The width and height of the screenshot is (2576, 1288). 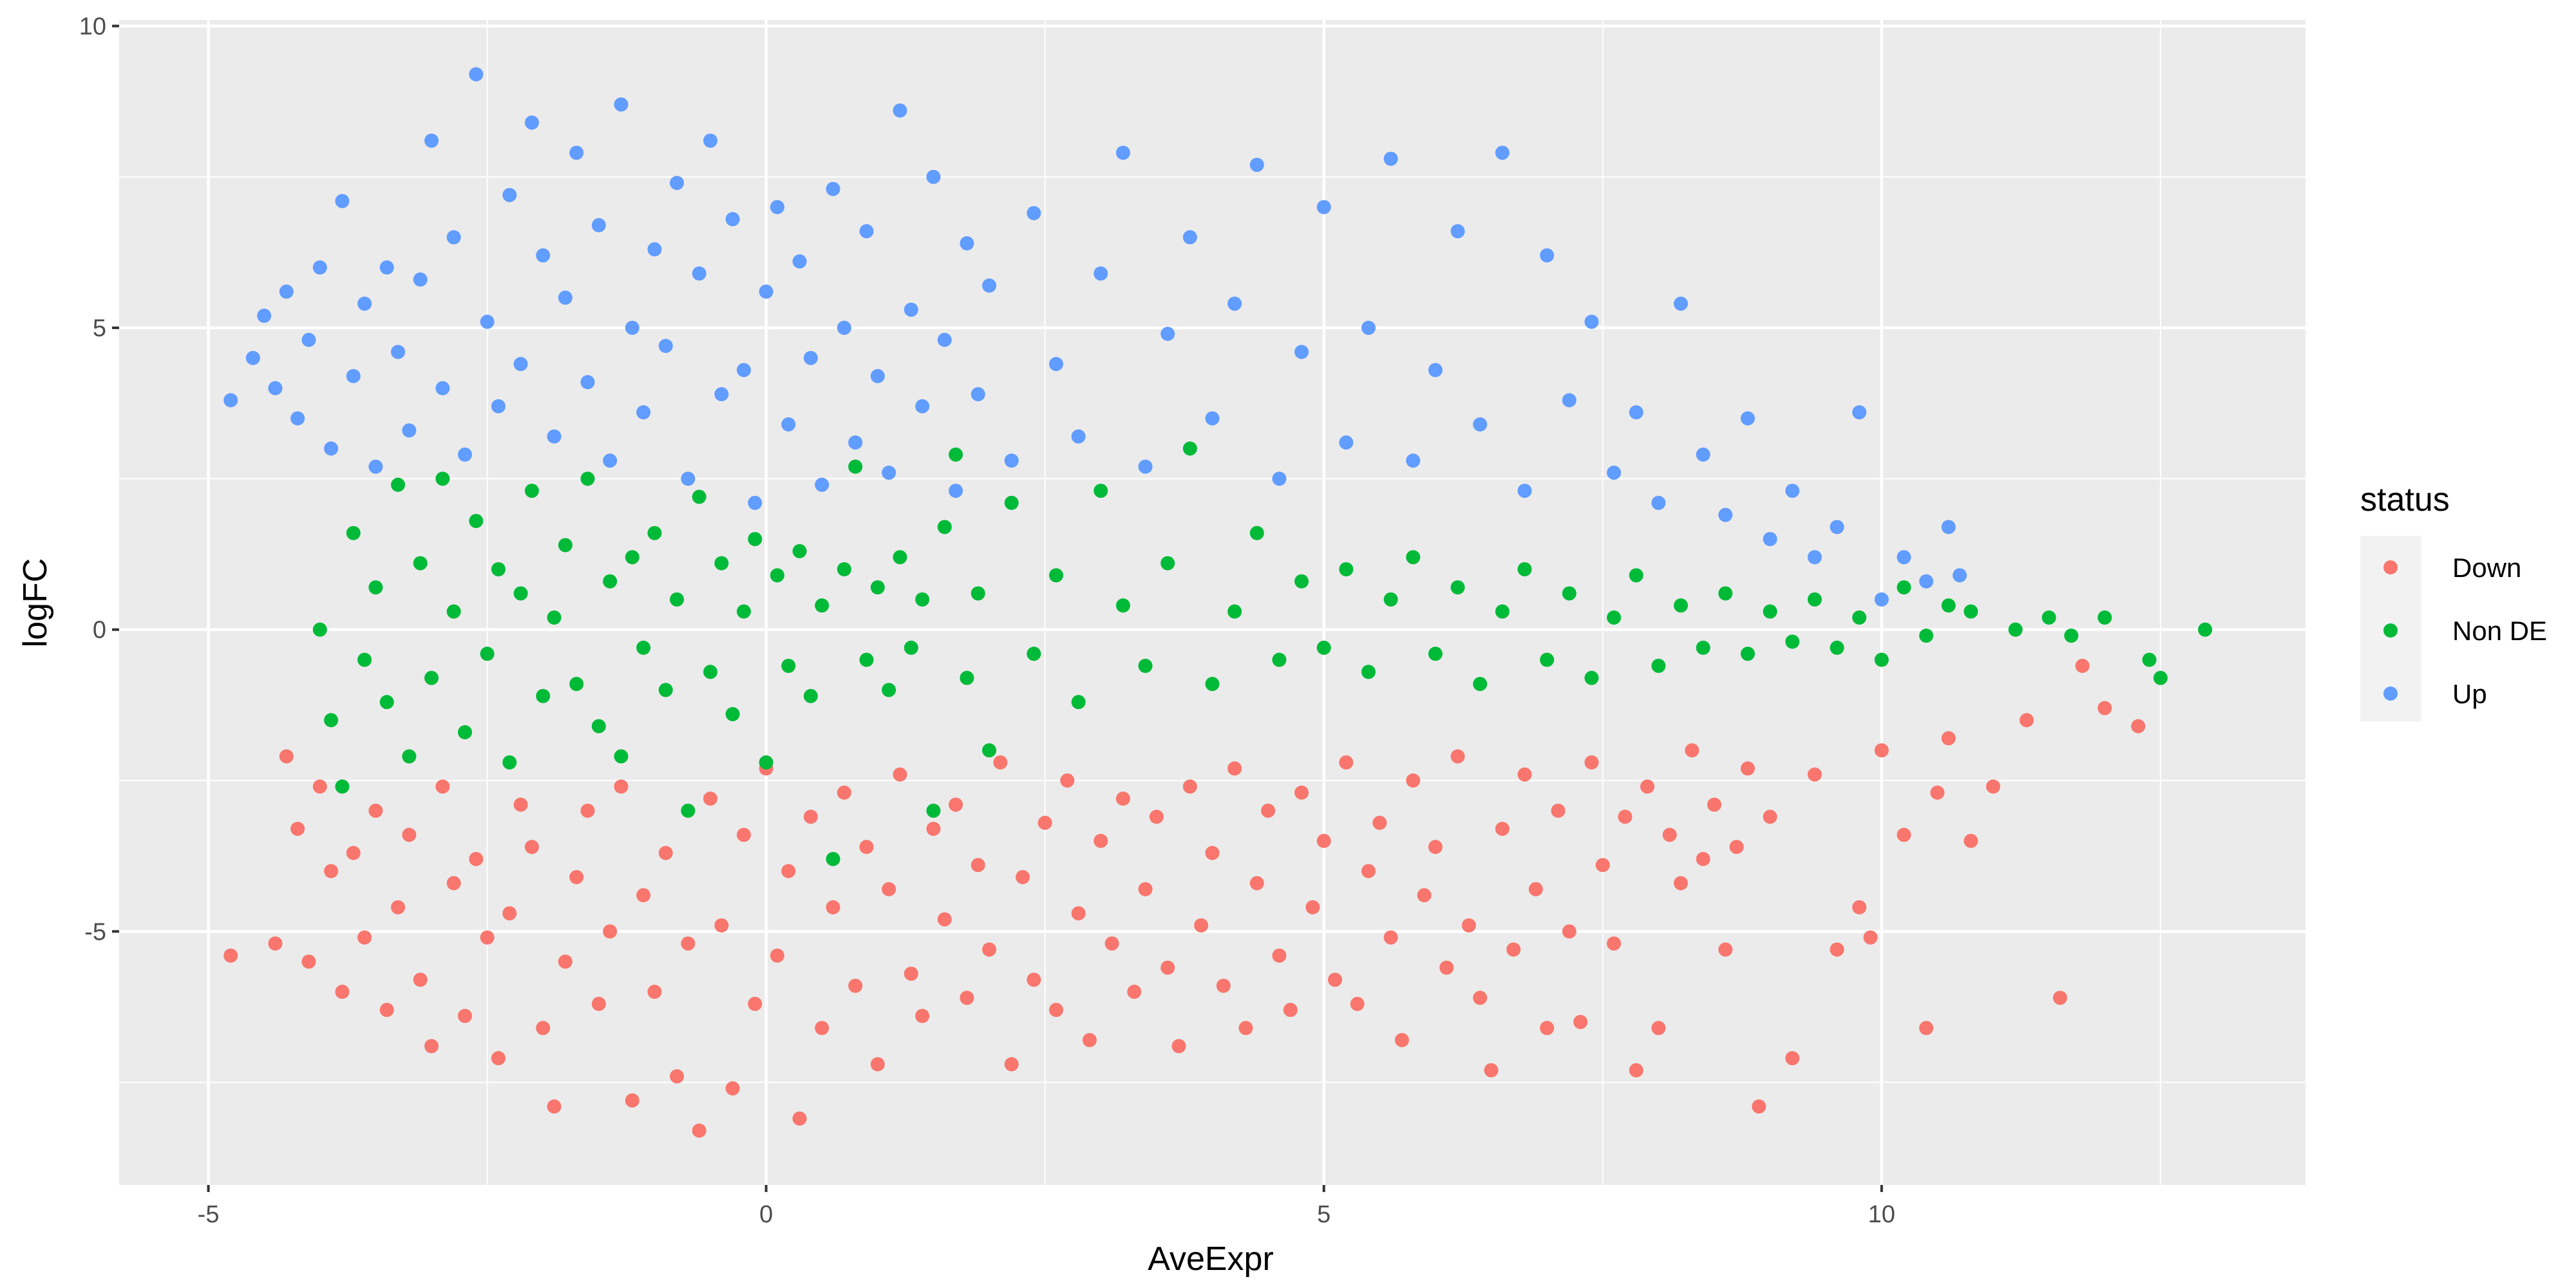 What do you see at coordinates (100, 328) in the screenshot?
I see `y-tick-label: 5` at bounding box center [100, 328].